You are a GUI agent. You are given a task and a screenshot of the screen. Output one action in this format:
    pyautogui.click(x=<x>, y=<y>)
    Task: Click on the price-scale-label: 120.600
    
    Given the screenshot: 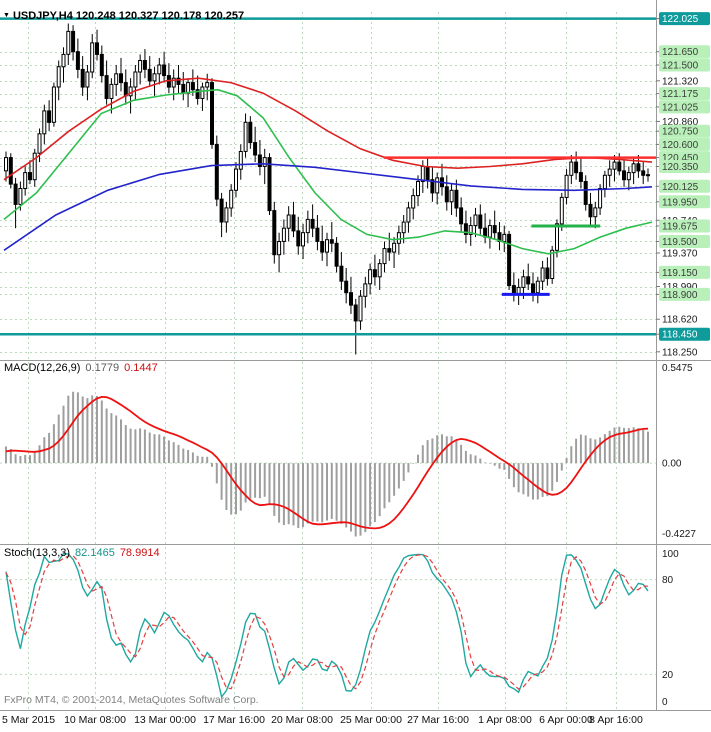 What is the action you would take?
    pyautogui.click(x=680, y=145)
    